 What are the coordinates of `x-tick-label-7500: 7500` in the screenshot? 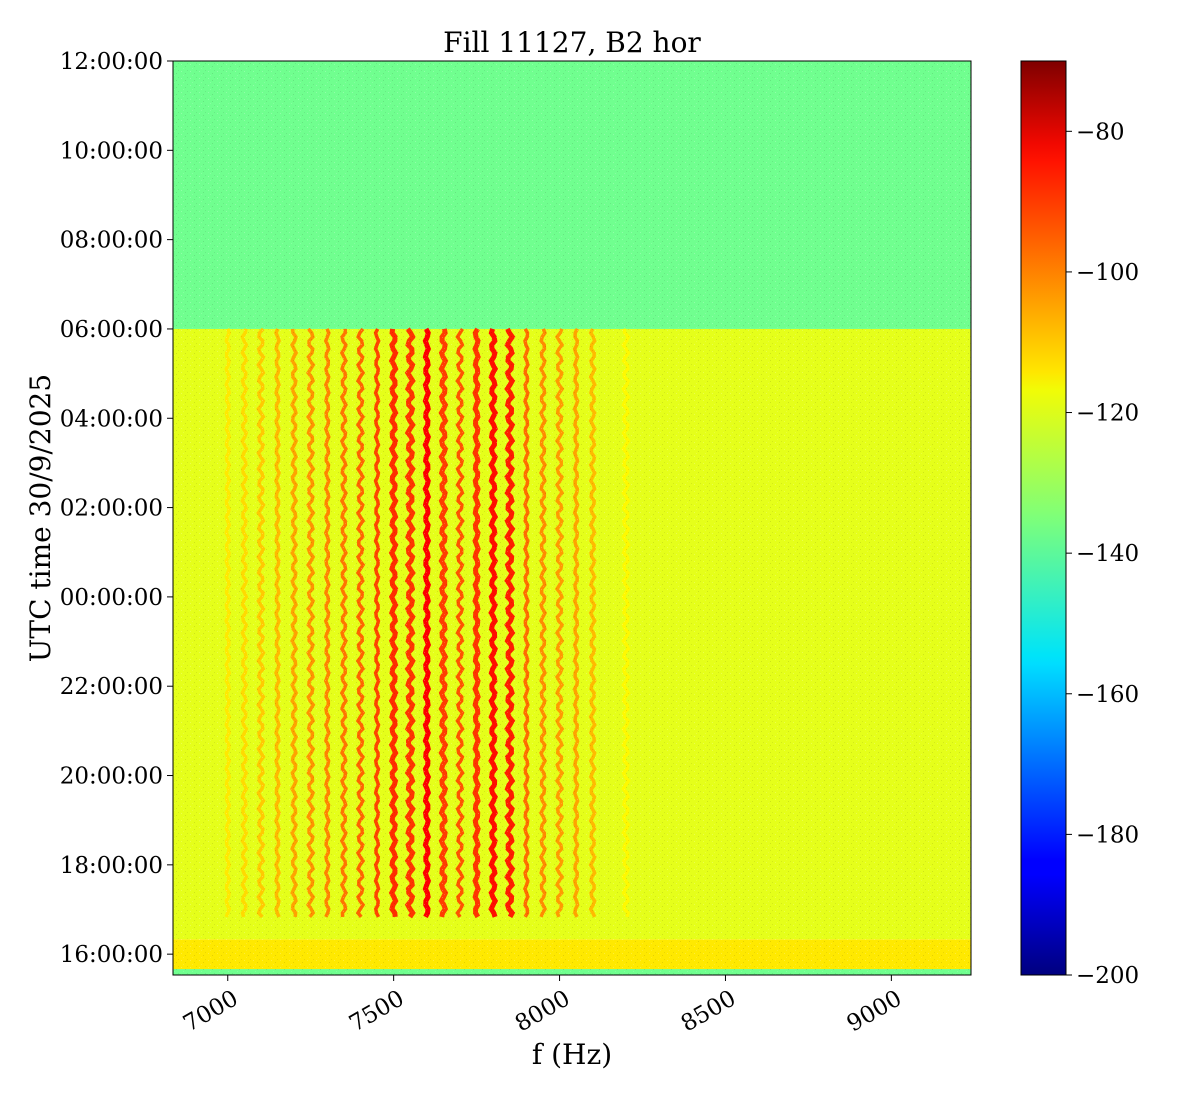 It's located at (377, 1012).